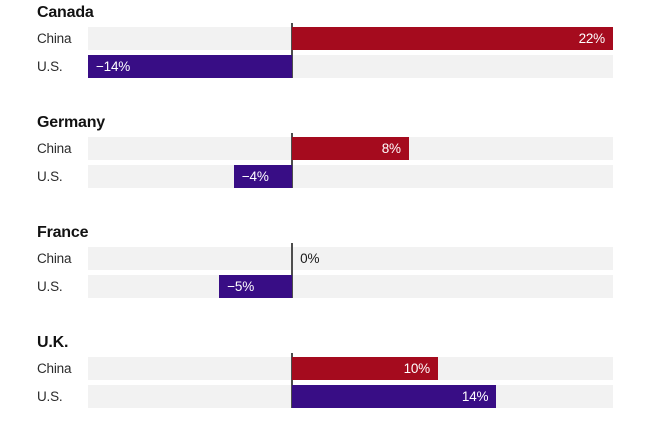 The width and height of the screenshot is (650, 424). I want to click on bar-track: 0%, so click(350, 258).